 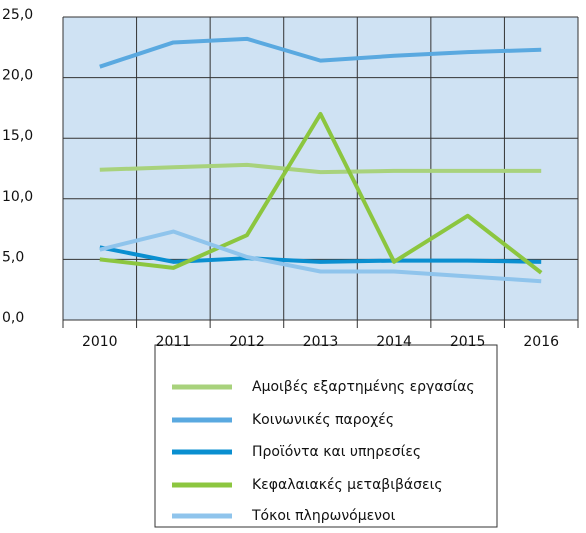 I want to click on x-tick-label: 2016, so click(x=541, y=342).